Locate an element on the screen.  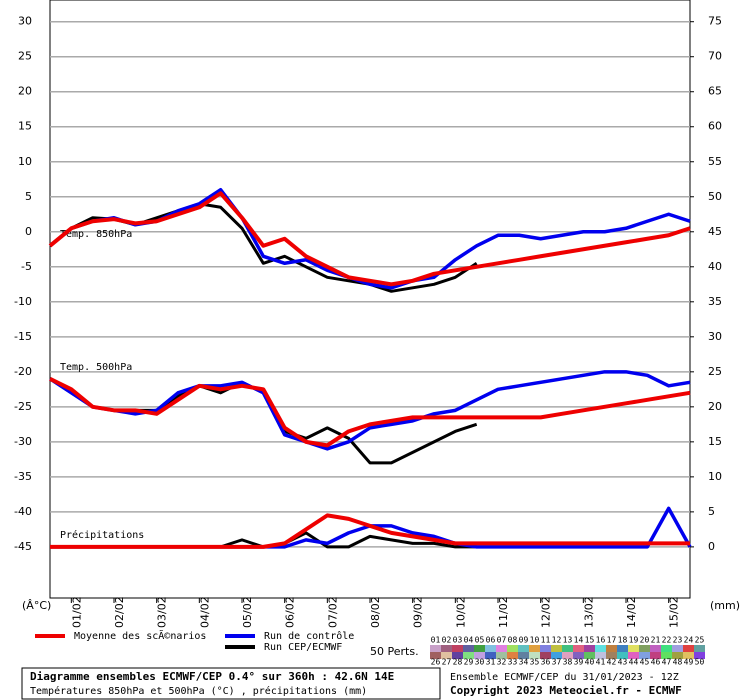
panel-label: Précipitations is located at coordinates (102, 535).